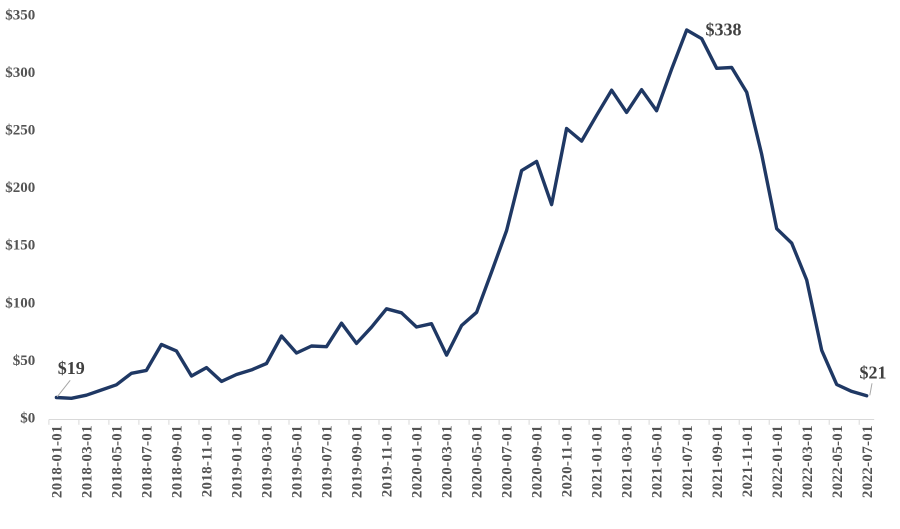  What do you see at coordinates (178, 461) in the screenshot?
I see `svg-text: 2018-09-01` at bounding box center [178, 461].